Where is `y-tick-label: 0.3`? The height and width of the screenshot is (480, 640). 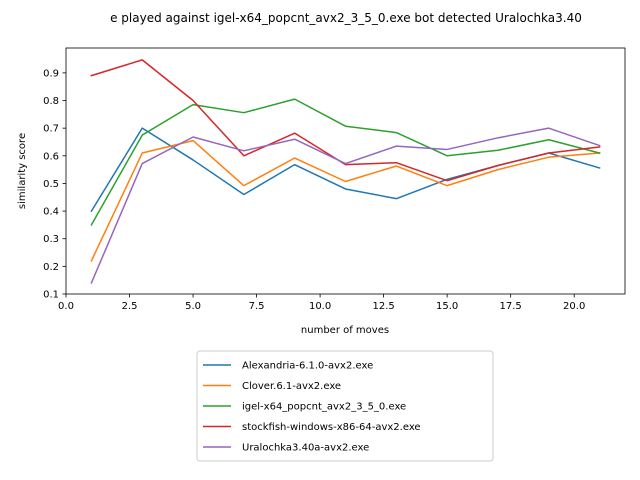 y-tick-label: 0.3 is located at coordinates (51, 239).